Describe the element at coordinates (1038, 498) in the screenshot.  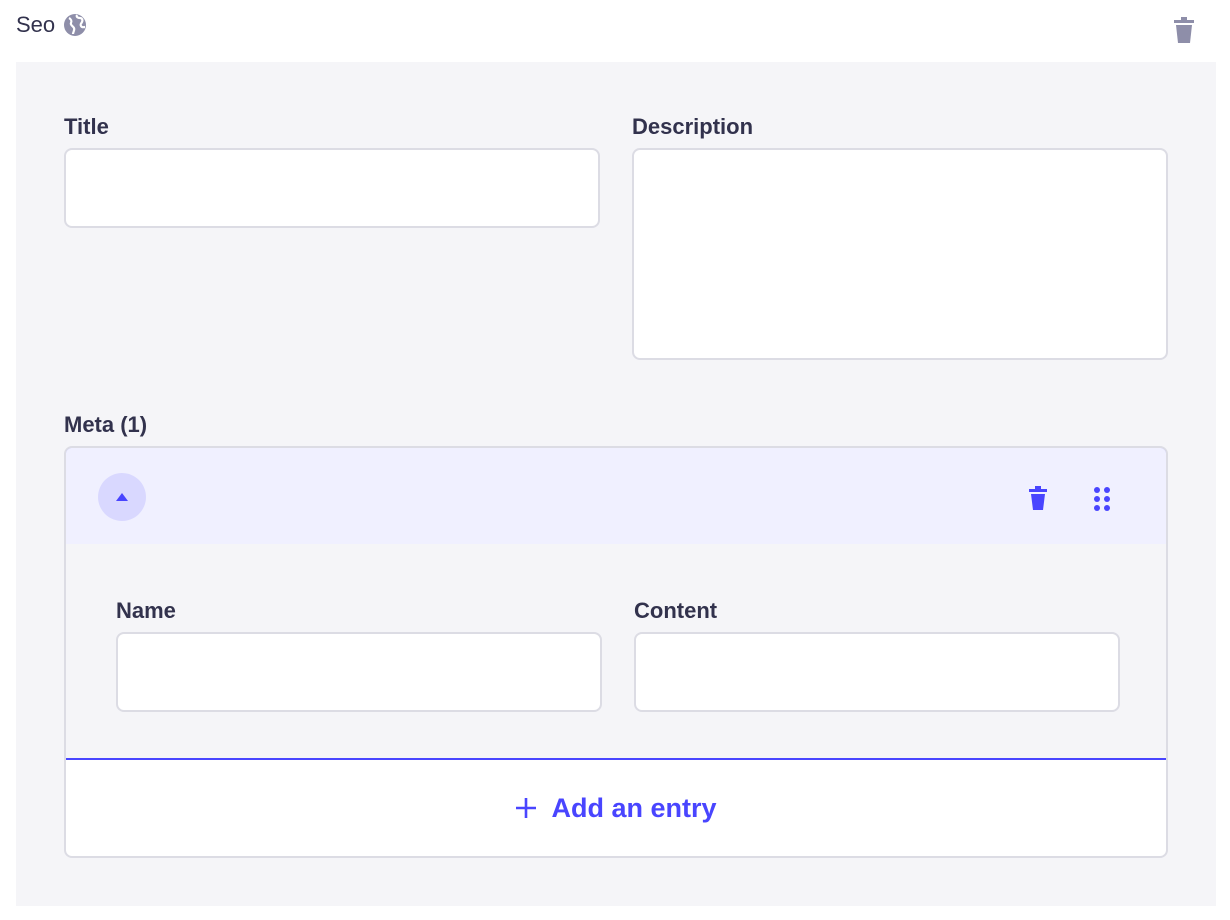
I see `trash-icon` at that location.